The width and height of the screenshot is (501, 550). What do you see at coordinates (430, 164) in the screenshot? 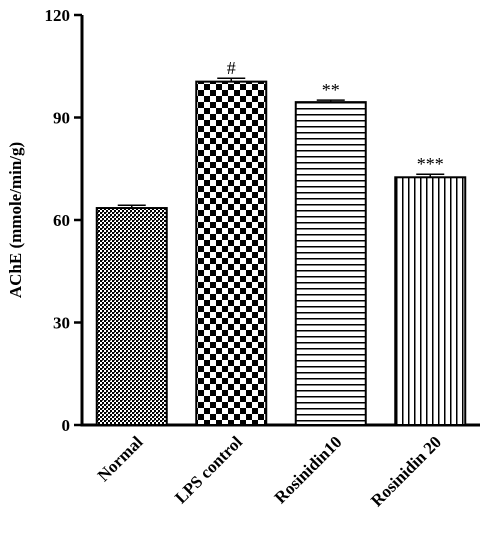
I see `significance-marker: ***` at bounding box center [430, 164].